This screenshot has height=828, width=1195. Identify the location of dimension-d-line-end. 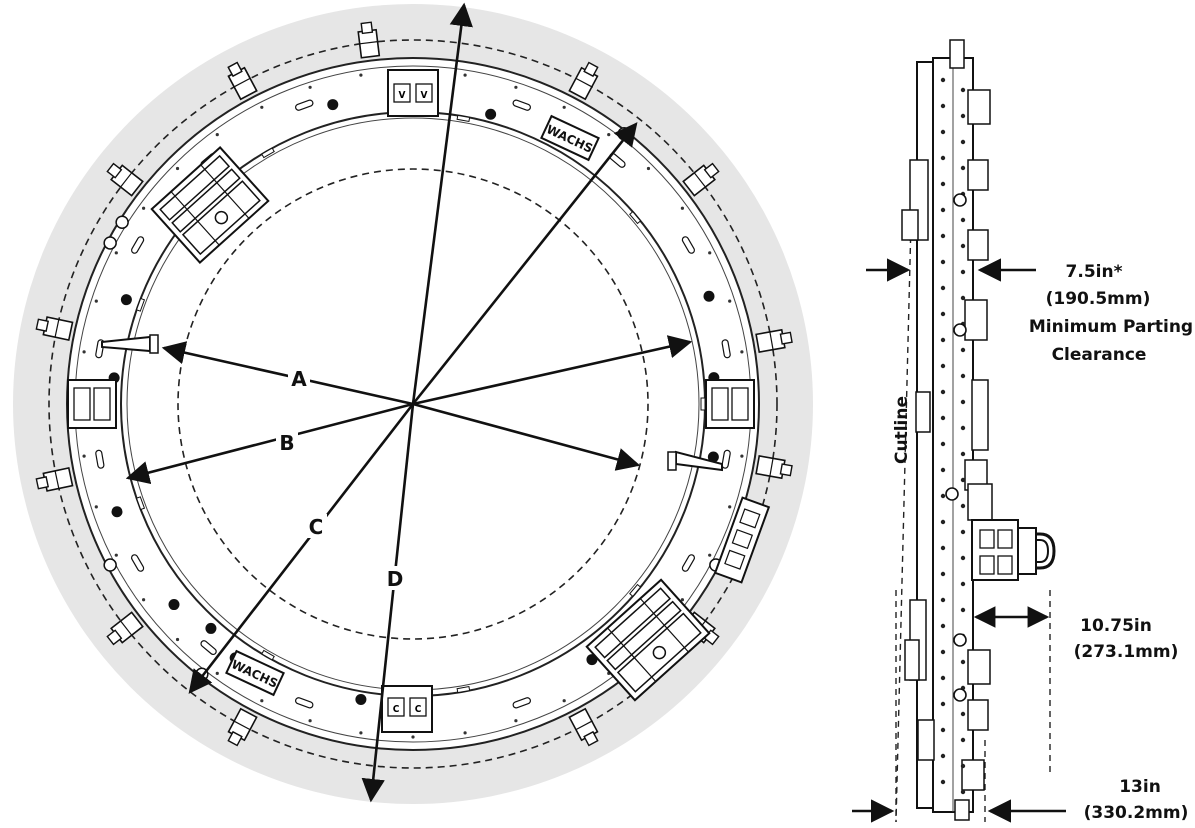
(442, 203).